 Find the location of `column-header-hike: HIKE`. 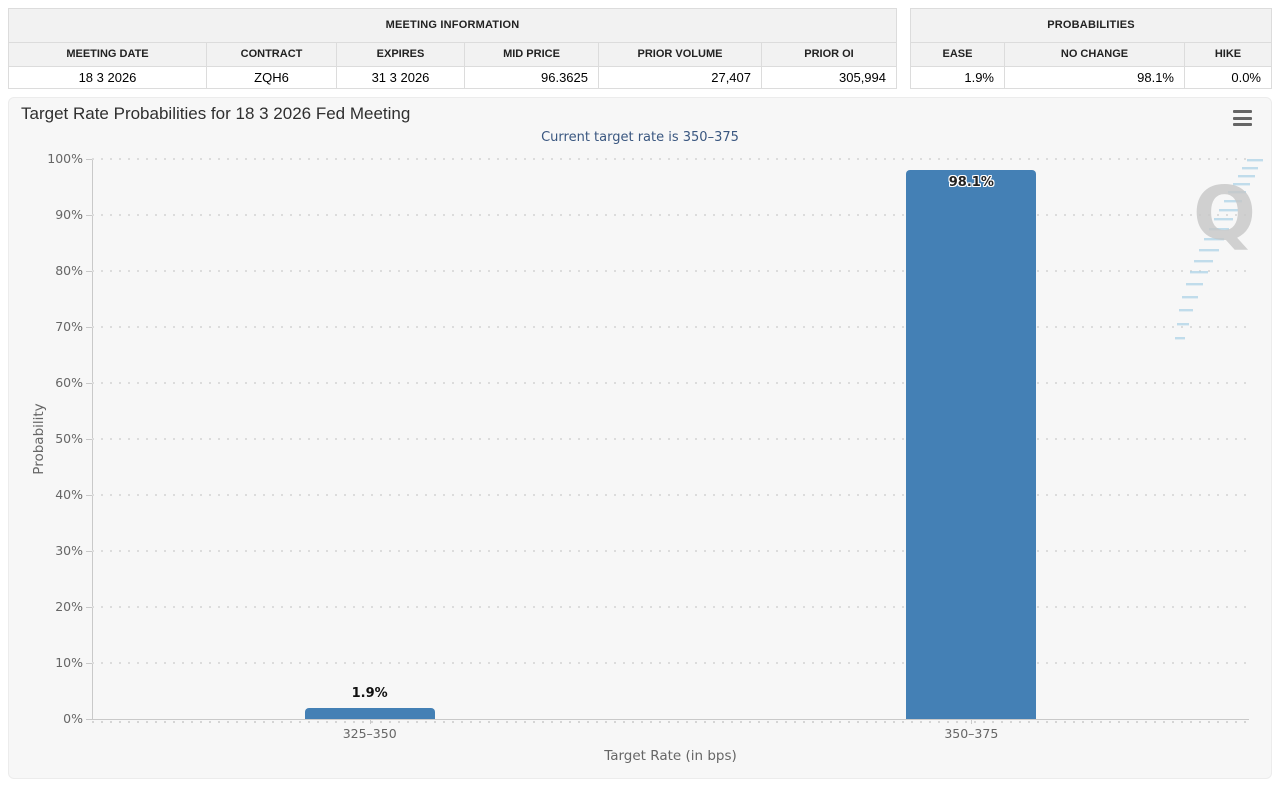

column-header-hike: HIKE is located at coordinates (1227, 54).